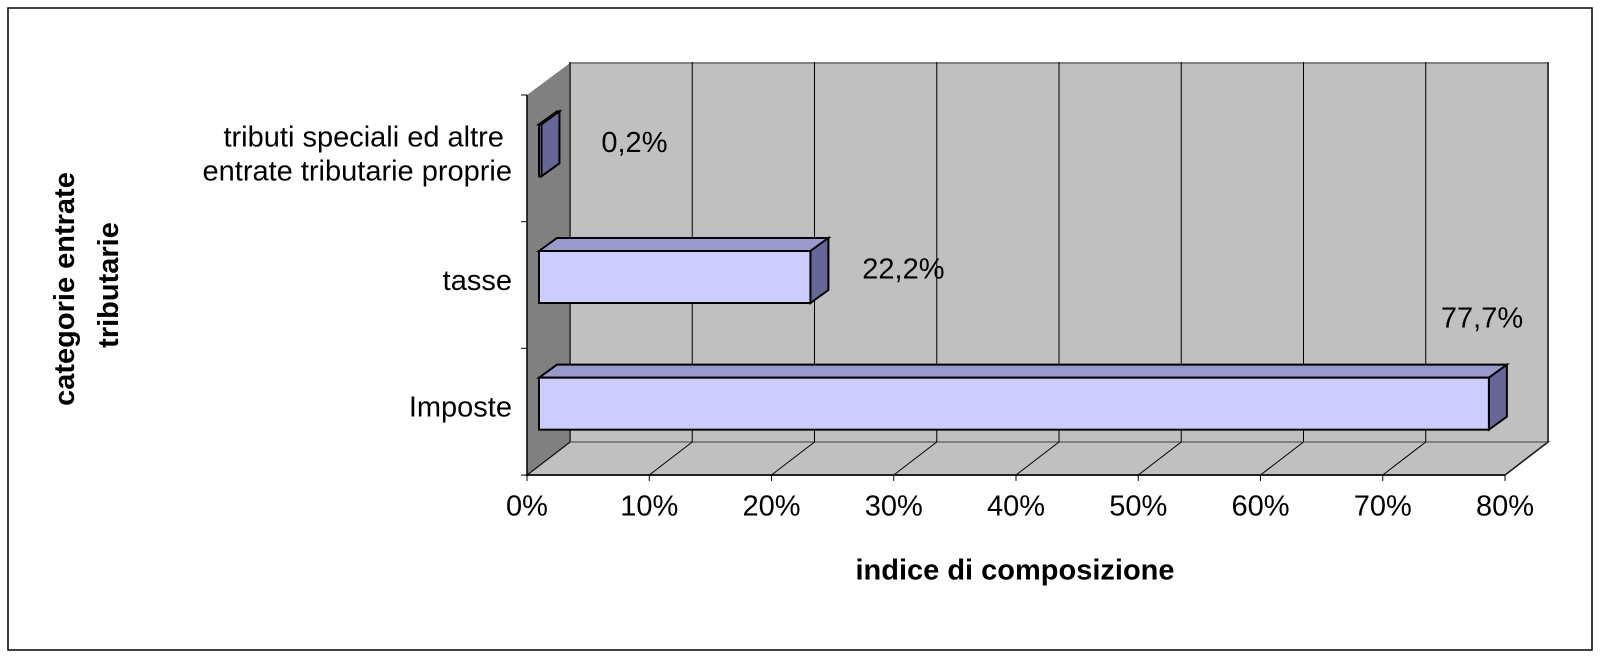 Image resolution: width=1600 pixels, height=658 pixels. Describe the element at coordinates (649, 507) in the screenshot. I see `x-tick-label: 10%` at that location.